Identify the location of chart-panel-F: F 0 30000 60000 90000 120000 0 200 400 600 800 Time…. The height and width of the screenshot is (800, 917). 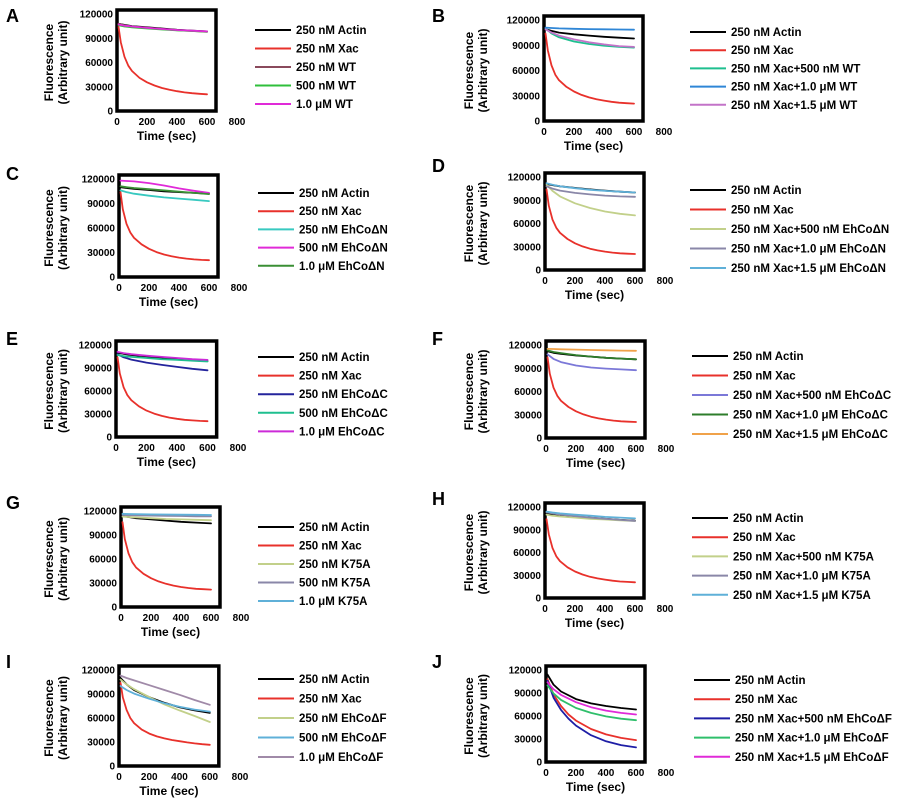
(661, 399).